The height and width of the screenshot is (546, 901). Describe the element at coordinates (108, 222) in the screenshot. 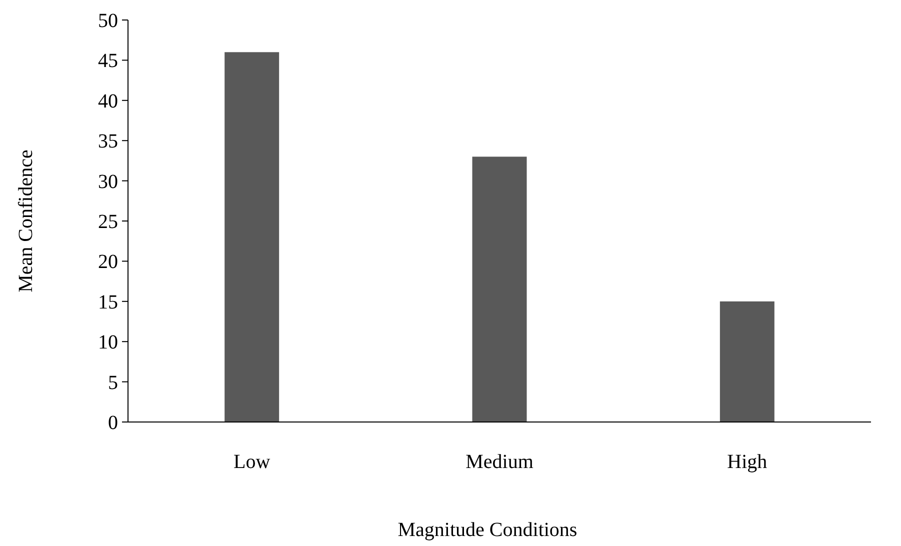

I see `y-tick-label: 25` at that location.